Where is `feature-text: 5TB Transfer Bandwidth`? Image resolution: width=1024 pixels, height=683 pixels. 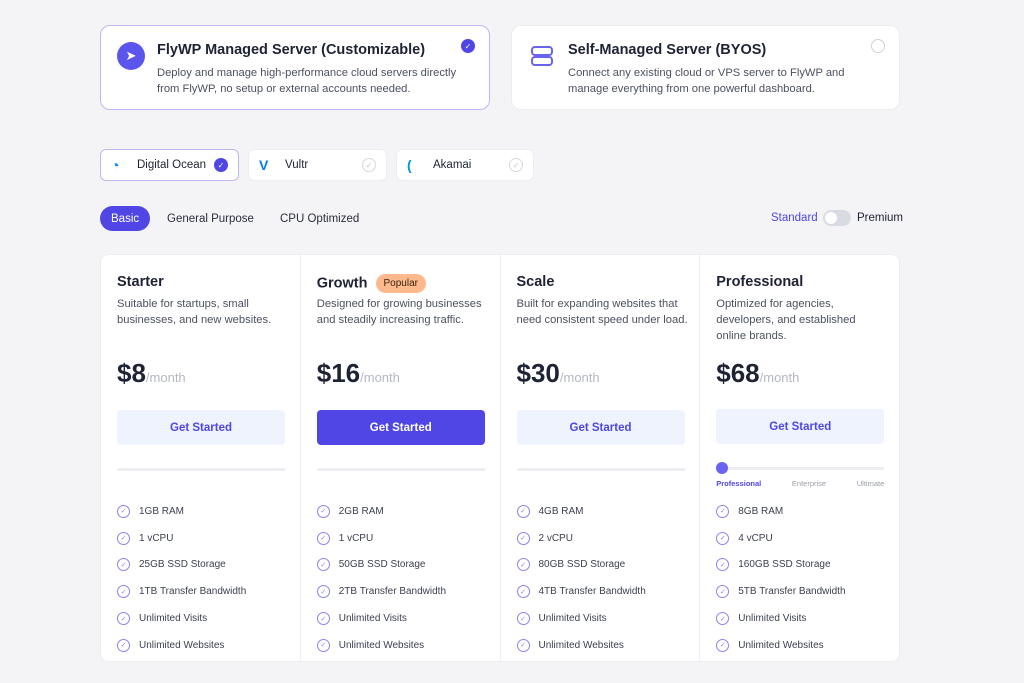
feature-text: 5TB Transfer Bandwidth is located at coordinates (792, 592).